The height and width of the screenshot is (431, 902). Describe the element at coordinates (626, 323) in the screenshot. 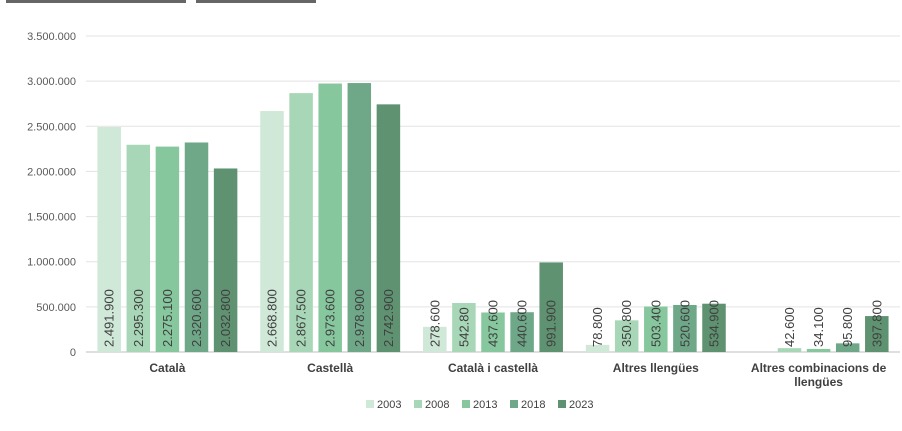

I see `data-label: 350.800` at that location.